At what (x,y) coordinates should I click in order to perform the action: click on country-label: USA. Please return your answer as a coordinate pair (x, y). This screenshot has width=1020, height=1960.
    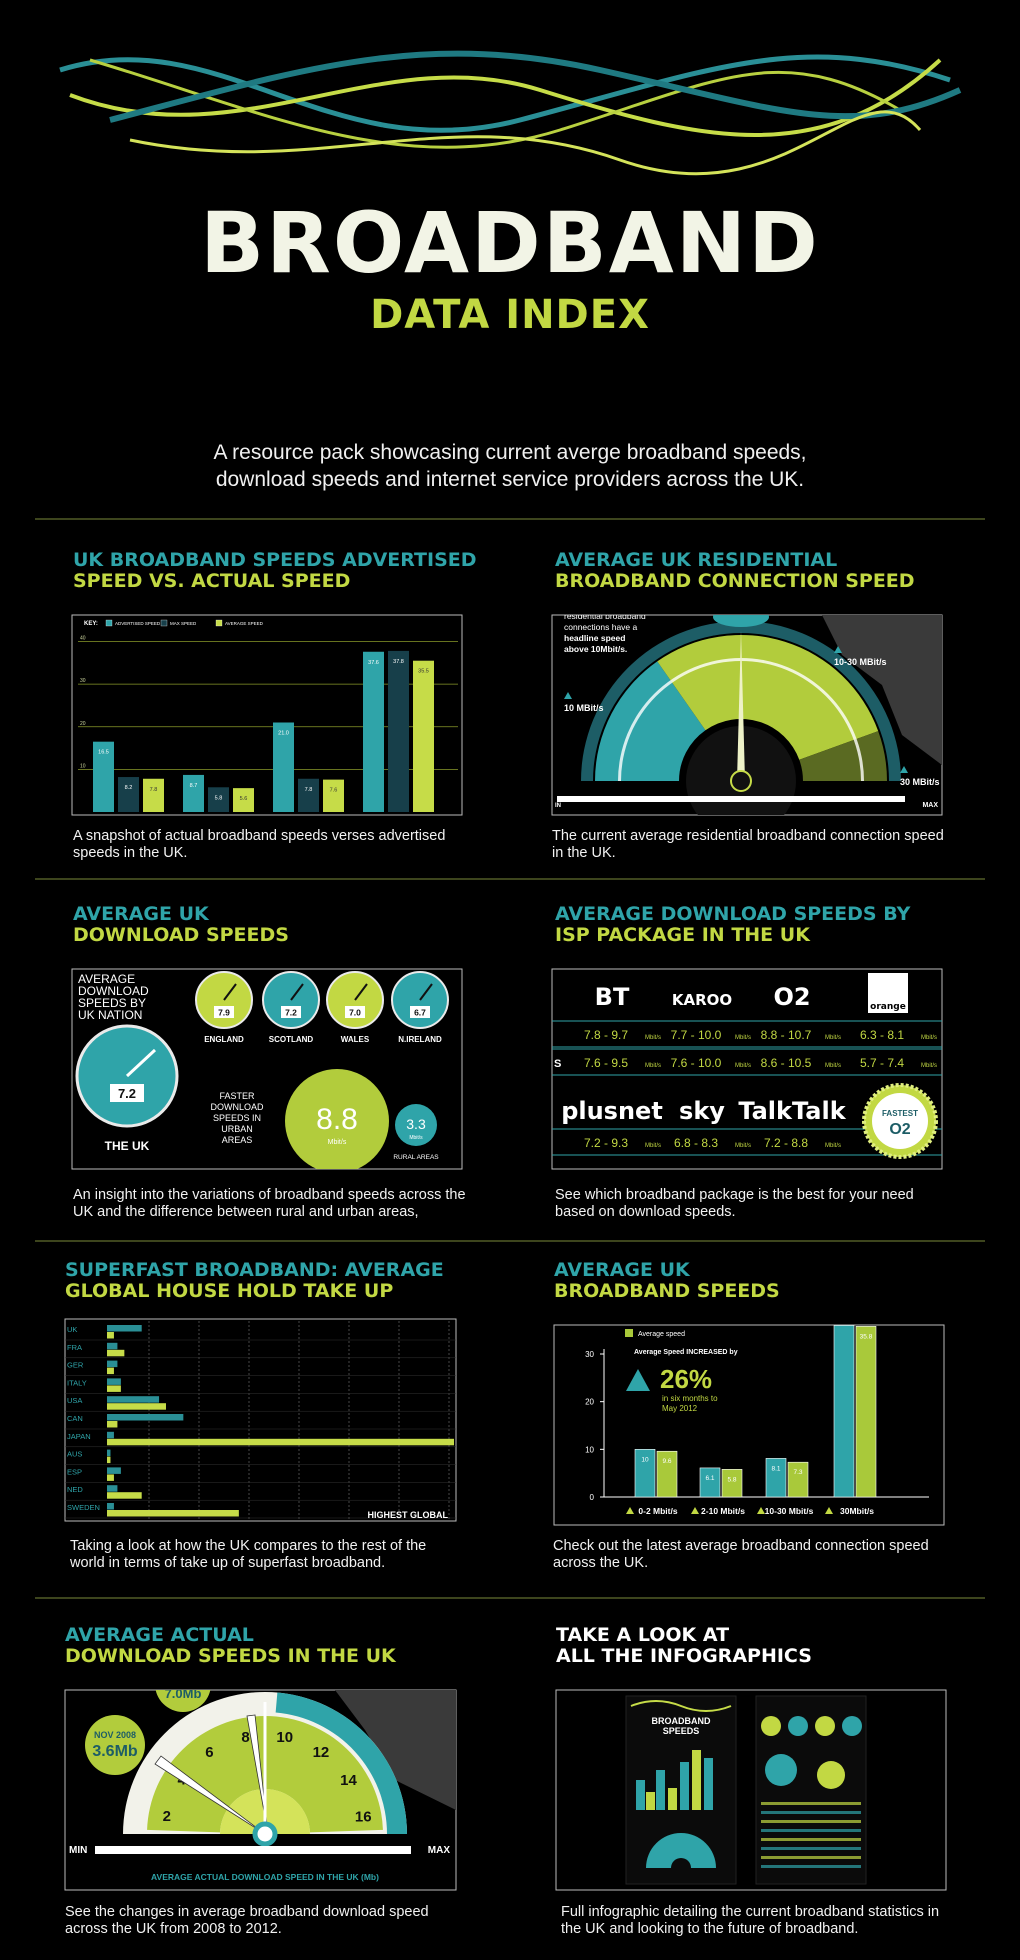
    Looking at the image, I should click on (74, 1400).